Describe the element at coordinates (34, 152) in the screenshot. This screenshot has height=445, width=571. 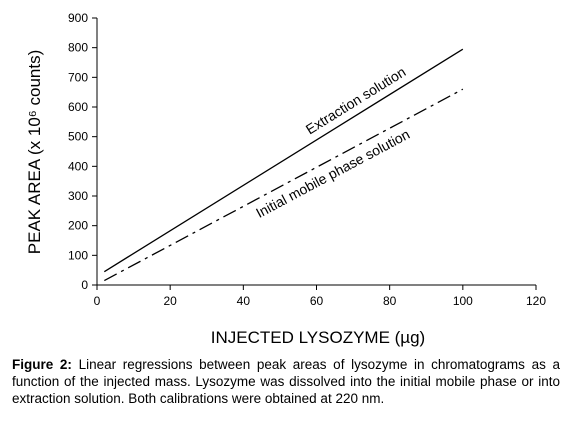
I see `y-axis-label: PEAK AREA (x 10⁶ counts)` at that location.